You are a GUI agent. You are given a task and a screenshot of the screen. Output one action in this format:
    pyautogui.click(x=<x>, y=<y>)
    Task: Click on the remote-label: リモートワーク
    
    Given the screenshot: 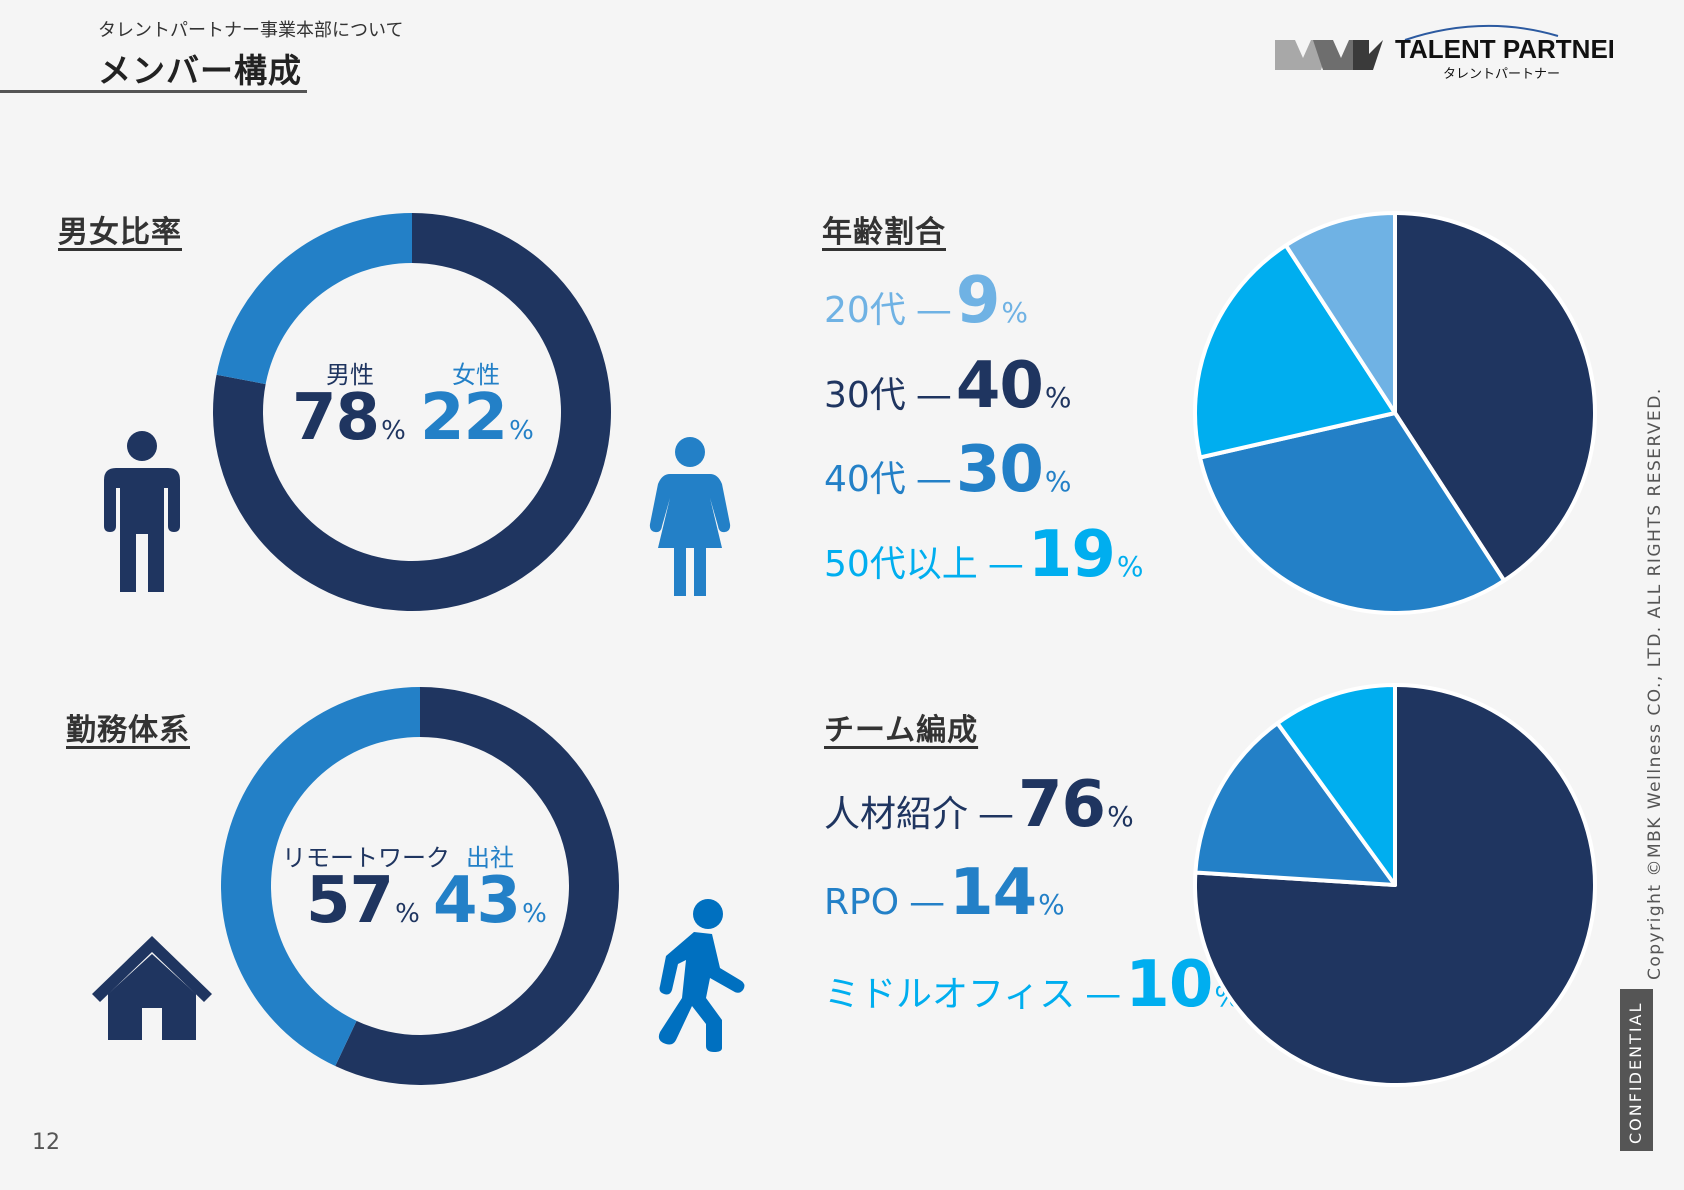 What is the action you would take?
    pyautogui.click(x=366, y=858)
    